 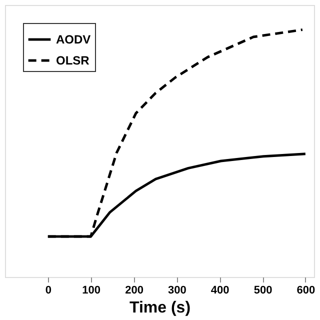 I want to click on x-tick-label: 200, so click(x=134, y=290).